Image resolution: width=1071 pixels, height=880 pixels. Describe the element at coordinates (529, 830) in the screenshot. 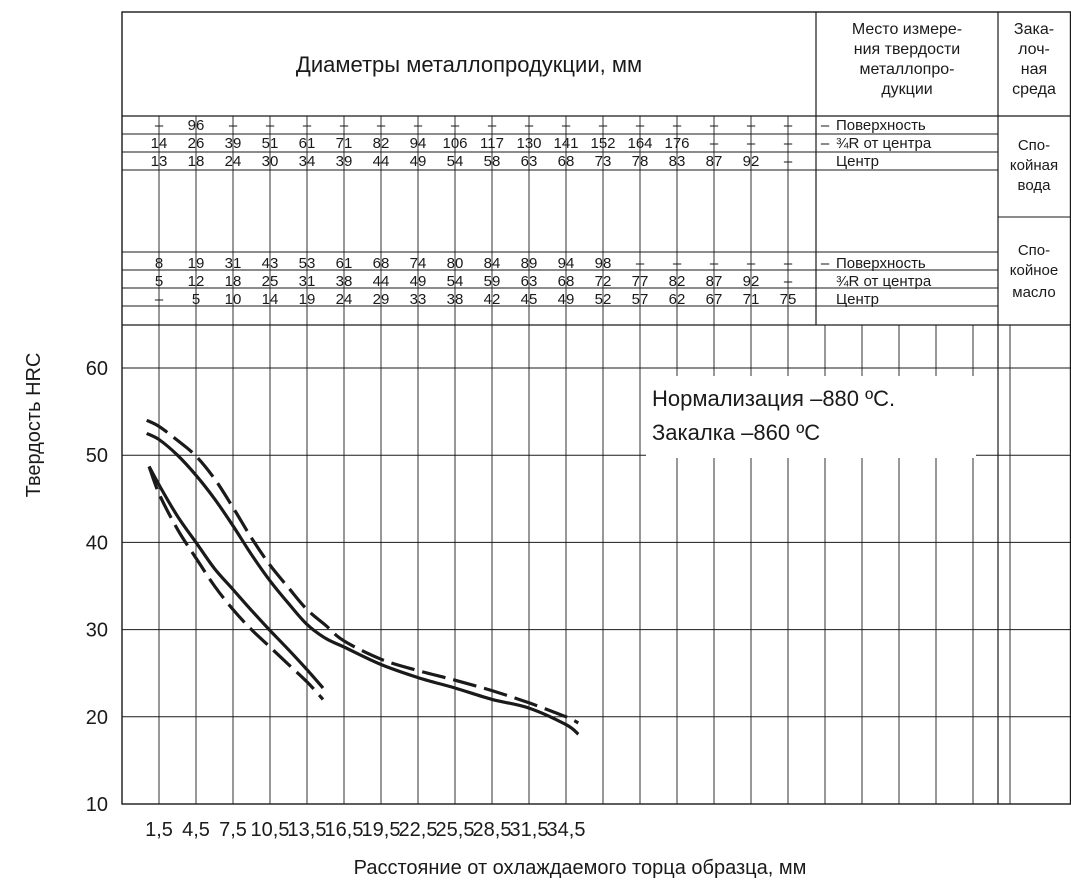

I see `x-tick-label: 31,5` at that location.